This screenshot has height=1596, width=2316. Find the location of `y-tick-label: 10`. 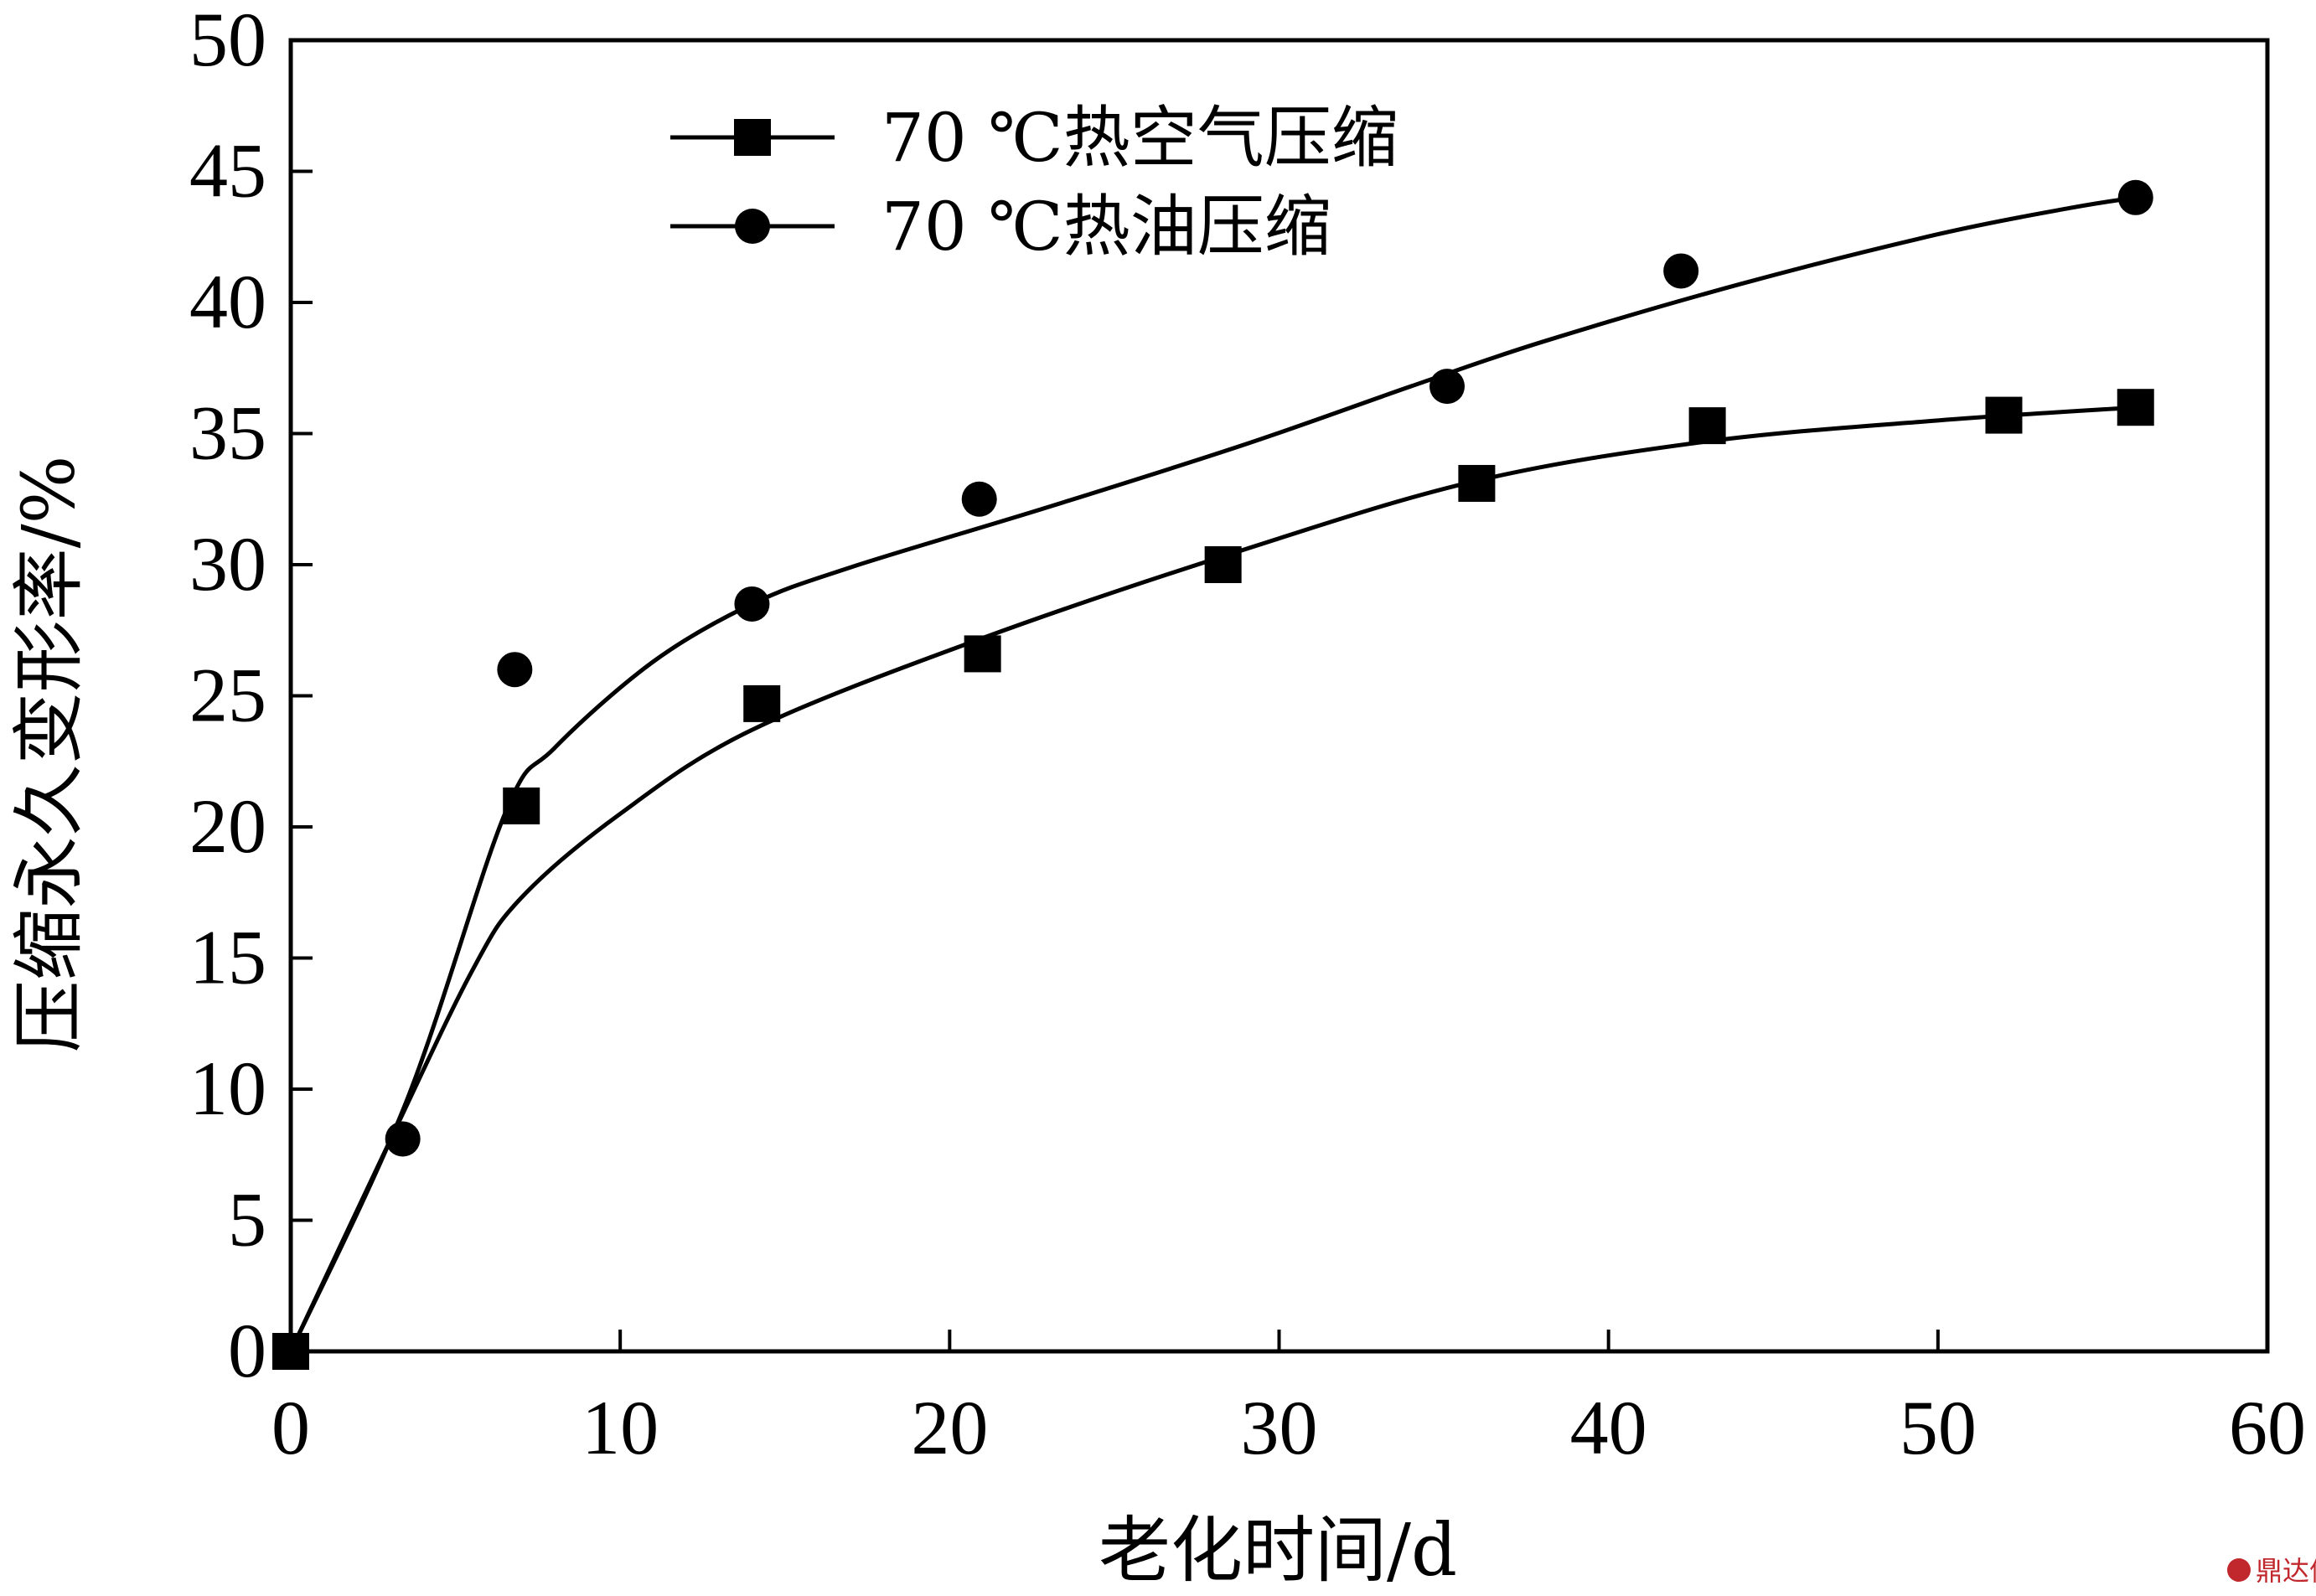

y-tick-label: 10 is located at coordinates (228, 1088).